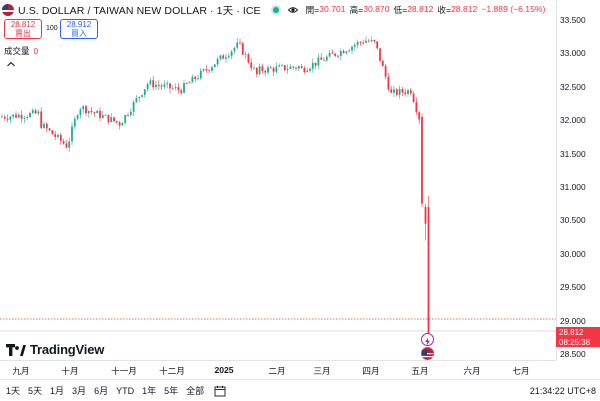  I want to click on price-tick-label: 28.500, so click(573, 354).